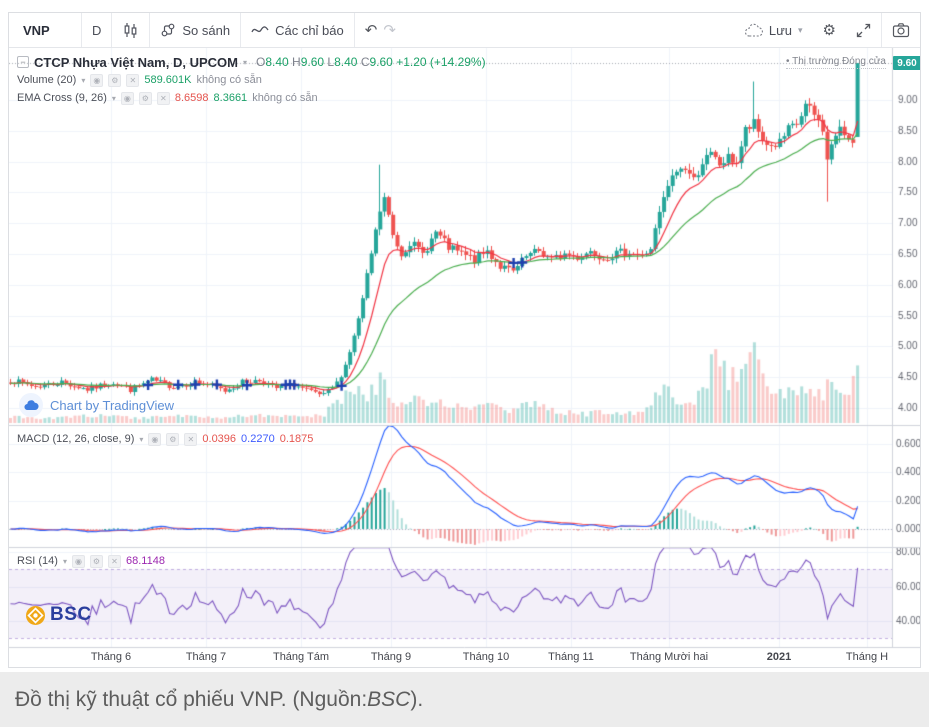 This screenshot has width=929, height=727. Describe the element at coordinates (261, 62) in the screenshot. I see `open-label: O` at that location.